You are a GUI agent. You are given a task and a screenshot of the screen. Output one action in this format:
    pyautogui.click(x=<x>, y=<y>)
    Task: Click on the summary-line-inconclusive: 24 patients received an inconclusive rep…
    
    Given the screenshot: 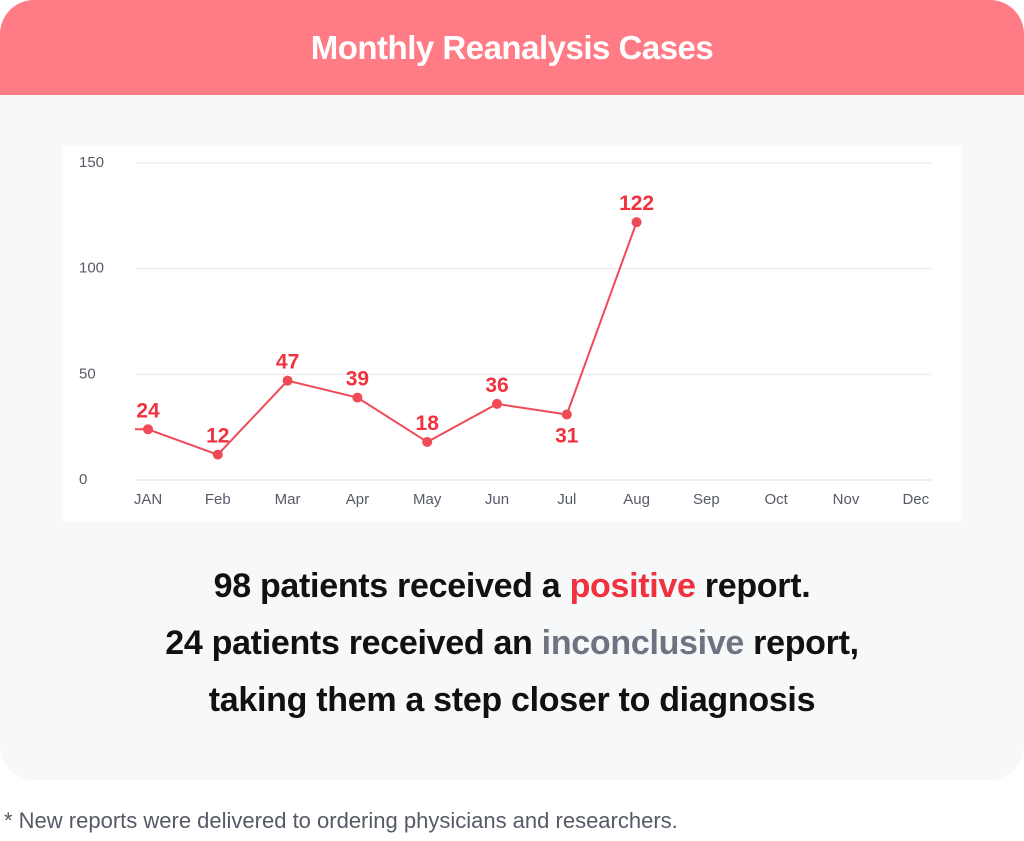 What is the action you would take?
    pyautogui.click(x=512, y=643)
    